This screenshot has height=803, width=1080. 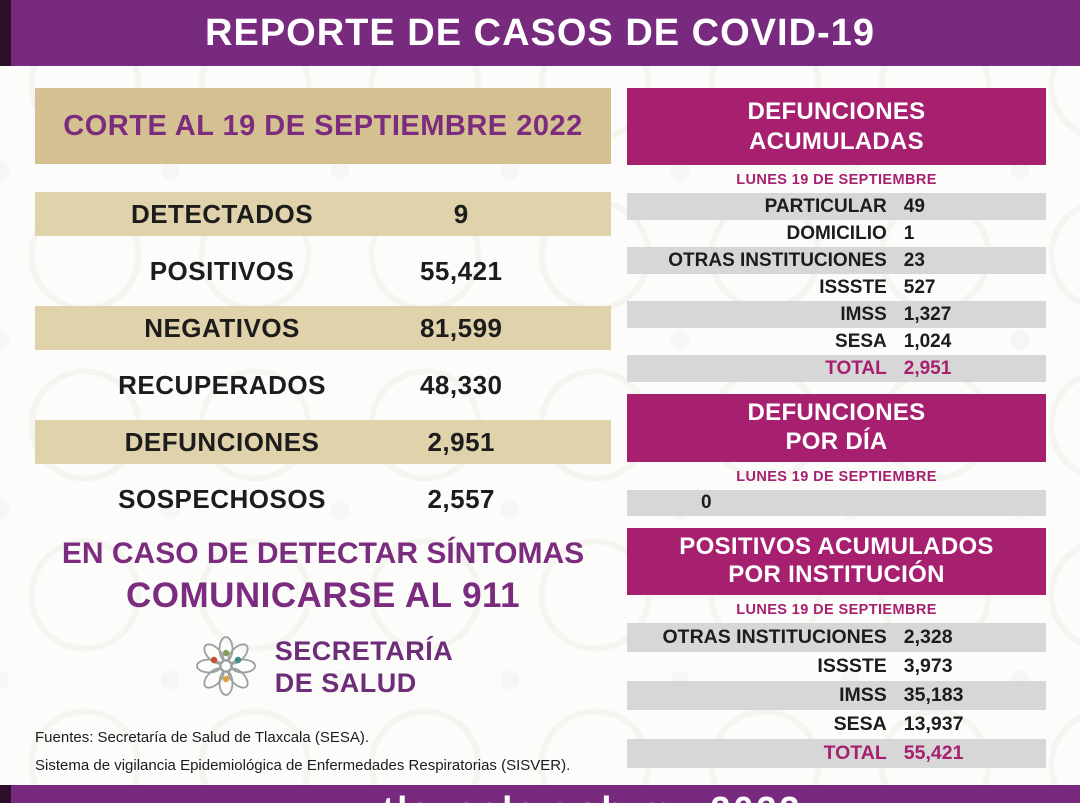 I want to click on stat-value: 48,330, so click(x=461, y=384).